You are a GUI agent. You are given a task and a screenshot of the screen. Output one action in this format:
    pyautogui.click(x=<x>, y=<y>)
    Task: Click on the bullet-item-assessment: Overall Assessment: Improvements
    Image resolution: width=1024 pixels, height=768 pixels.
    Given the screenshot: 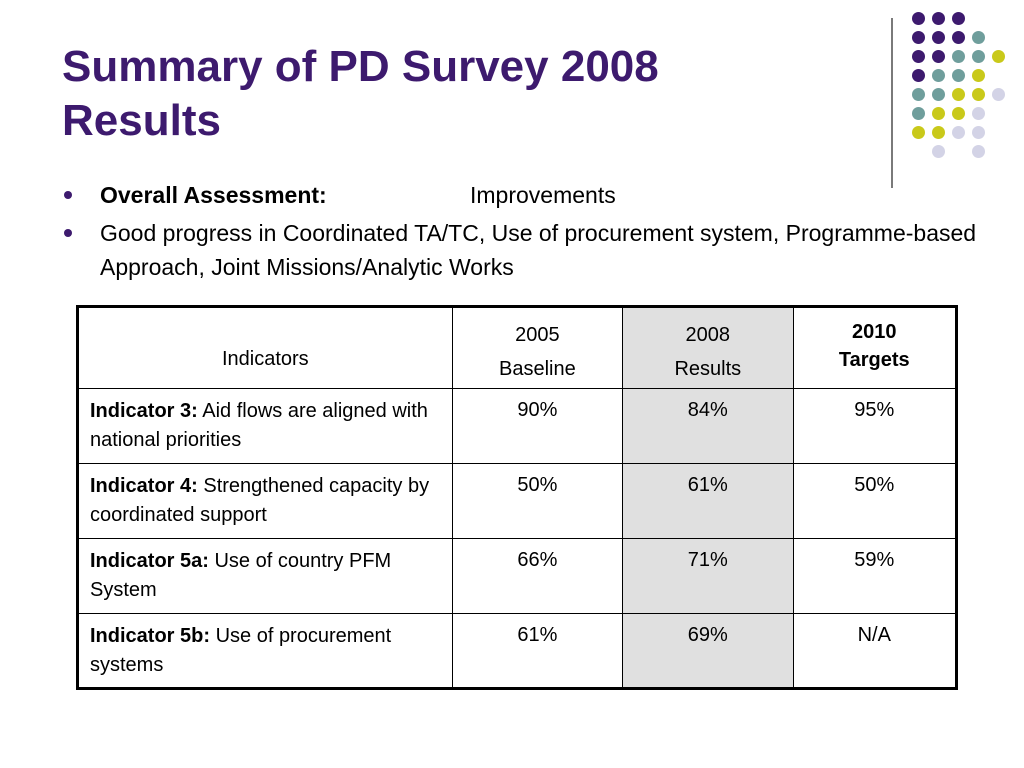 What is the action you would take?
    pyautogui.click(x=522, y=195)
    